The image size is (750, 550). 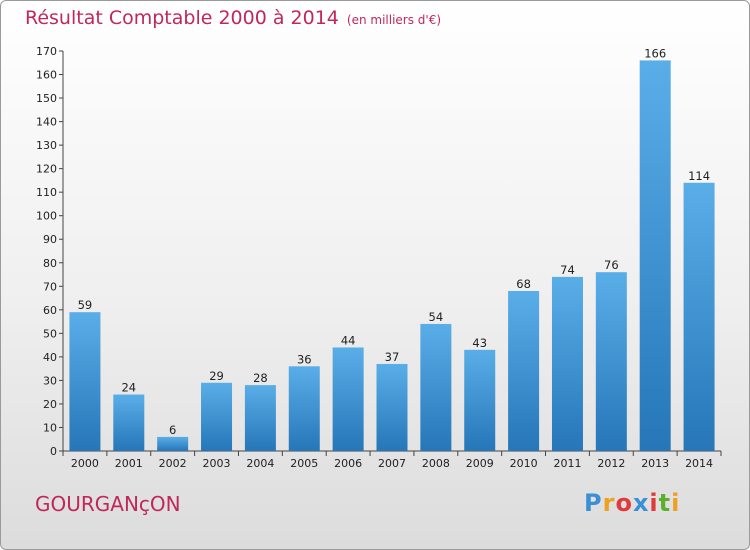 I want to click on data-label-2013: 166, so click(x=655, y=53).